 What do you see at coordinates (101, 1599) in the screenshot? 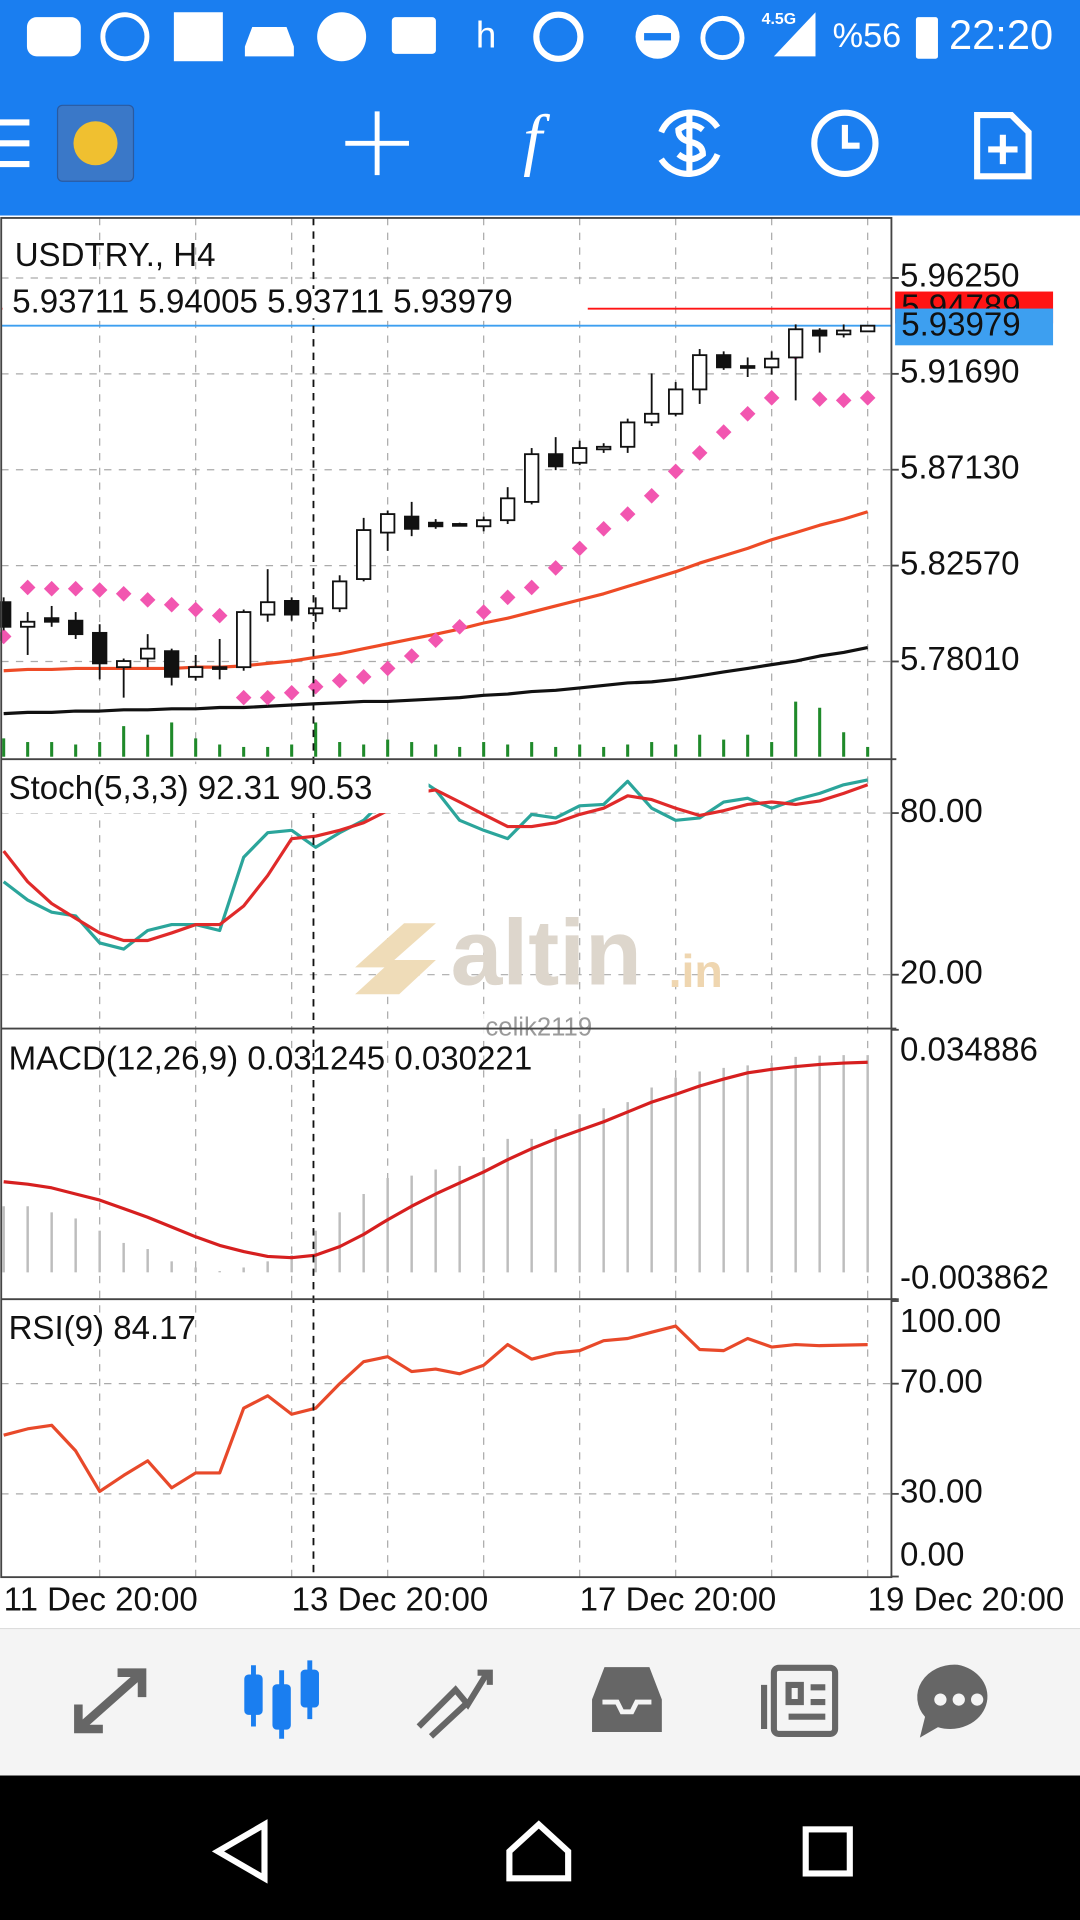
I see `x-tick-label: 11 Dec 20:00` at bounding box center [101, 1599].